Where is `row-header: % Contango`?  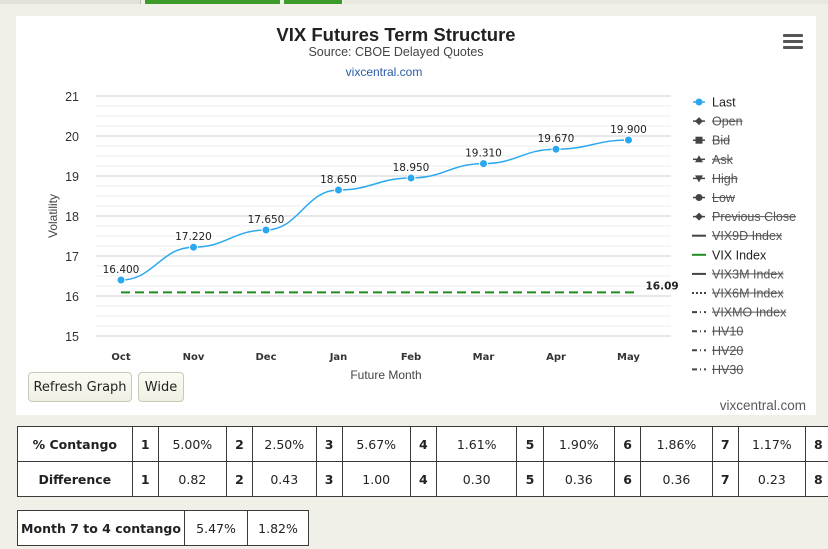
row-header: % Contango is located at coordinates (75, 444).